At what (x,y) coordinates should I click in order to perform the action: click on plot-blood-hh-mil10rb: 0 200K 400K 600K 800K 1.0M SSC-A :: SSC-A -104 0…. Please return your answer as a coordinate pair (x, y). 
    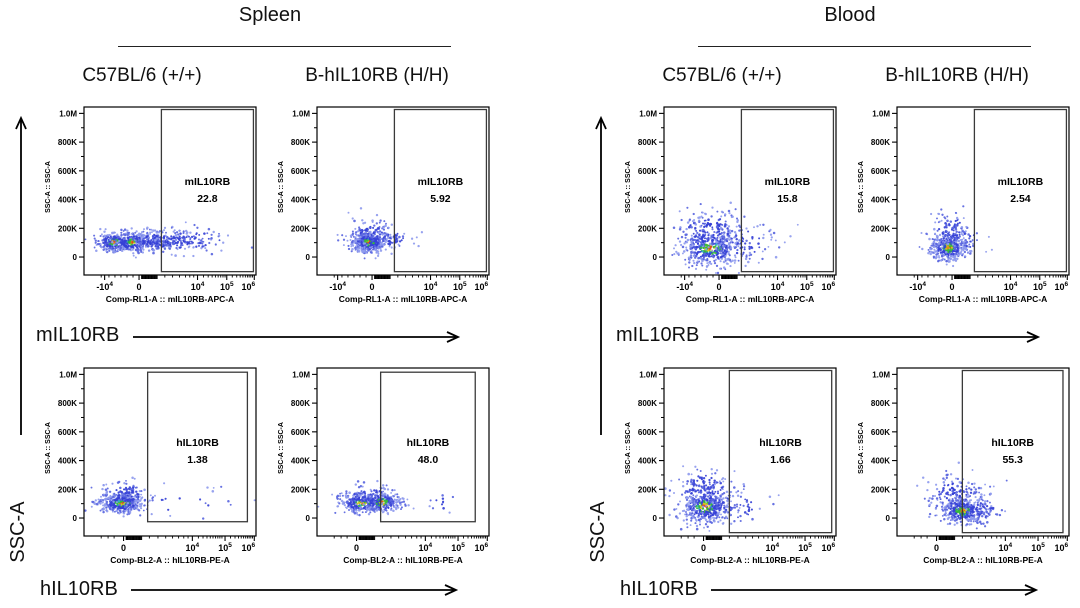
    Looking at the image, I should click on (966, 203).